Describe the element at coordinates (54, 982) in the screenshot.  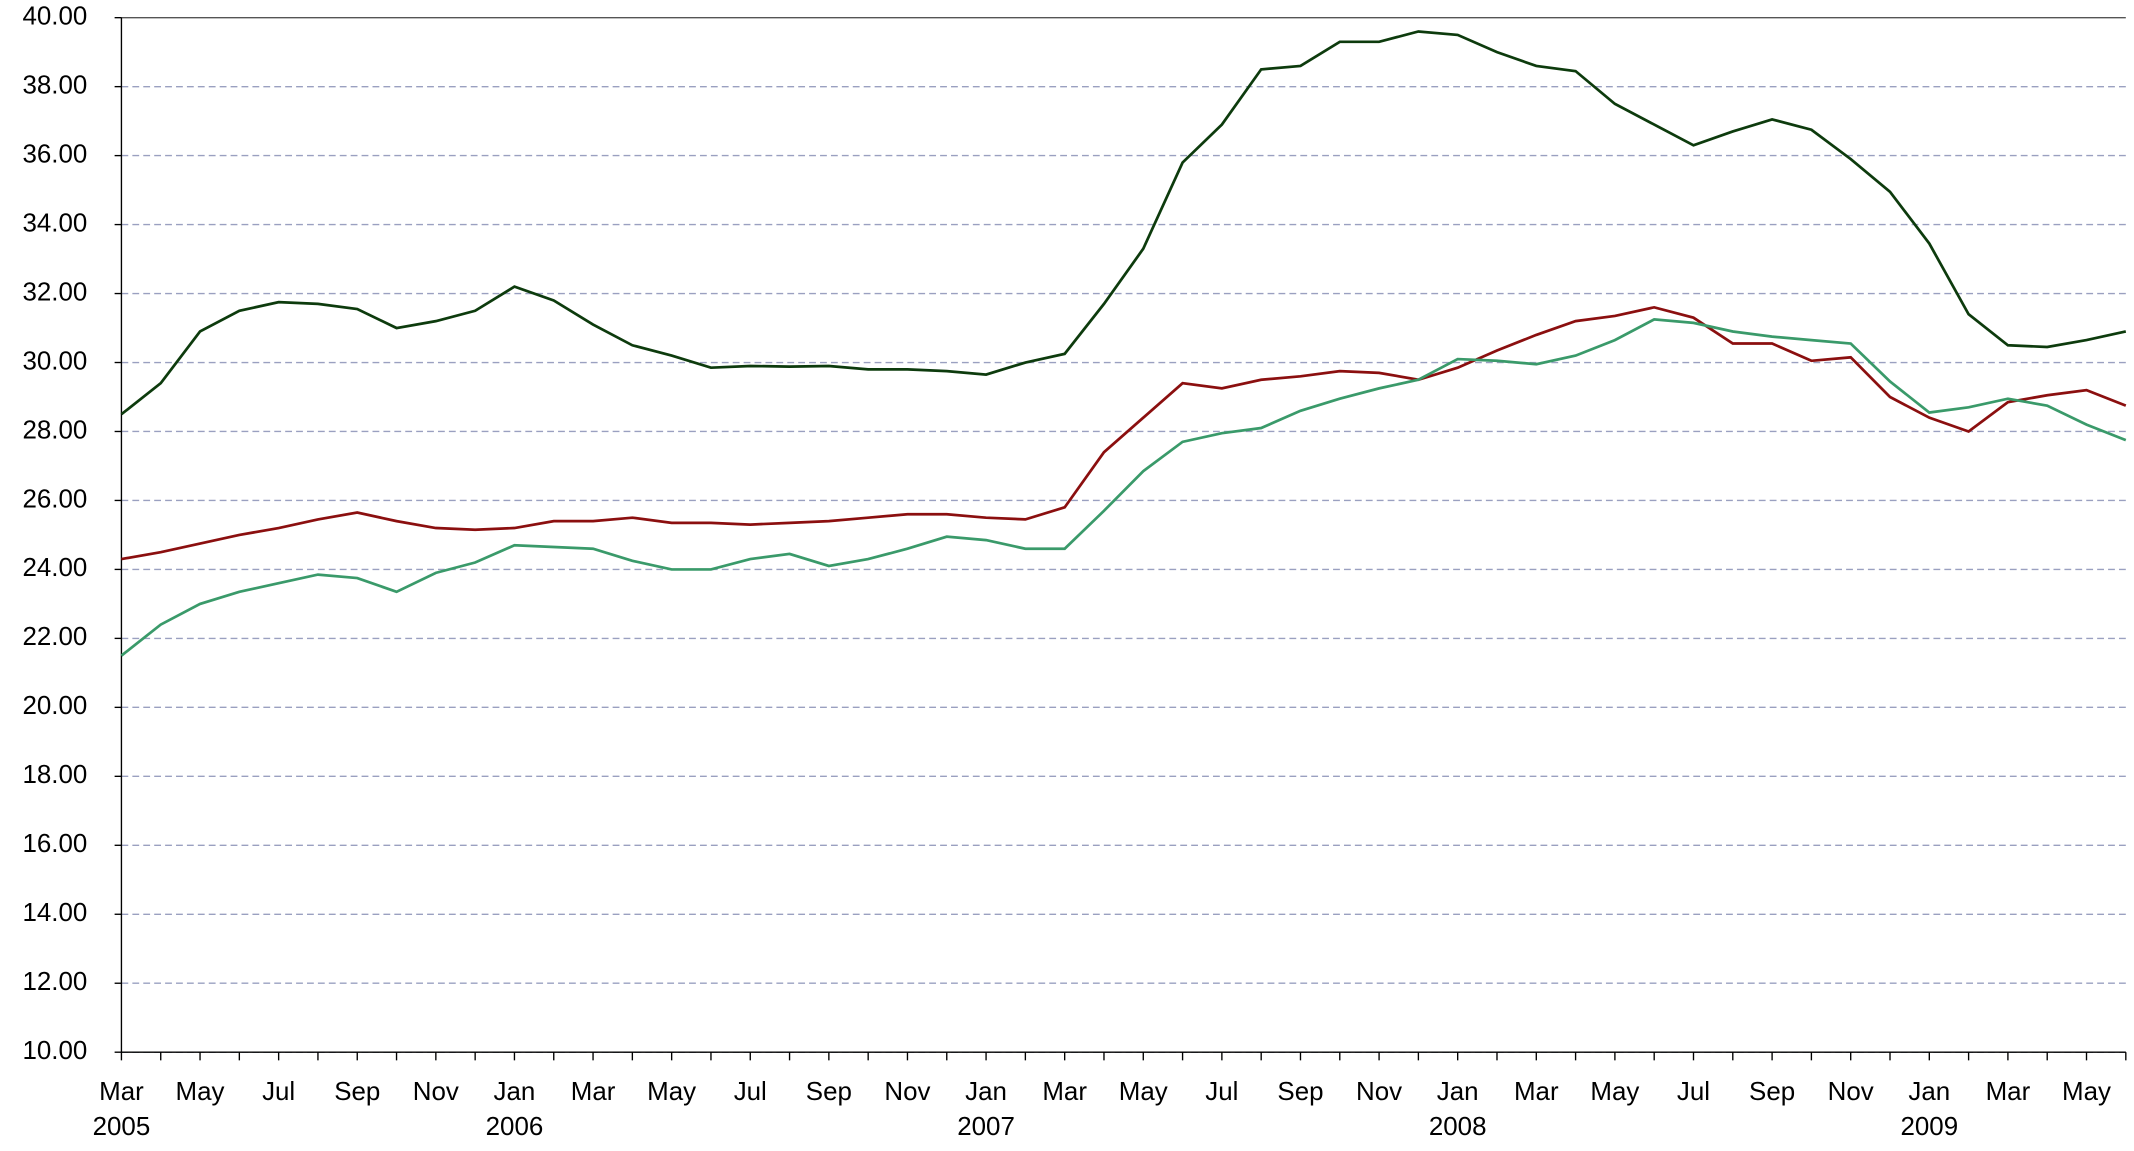
I see `y-tick-label: 12.00` at that location.